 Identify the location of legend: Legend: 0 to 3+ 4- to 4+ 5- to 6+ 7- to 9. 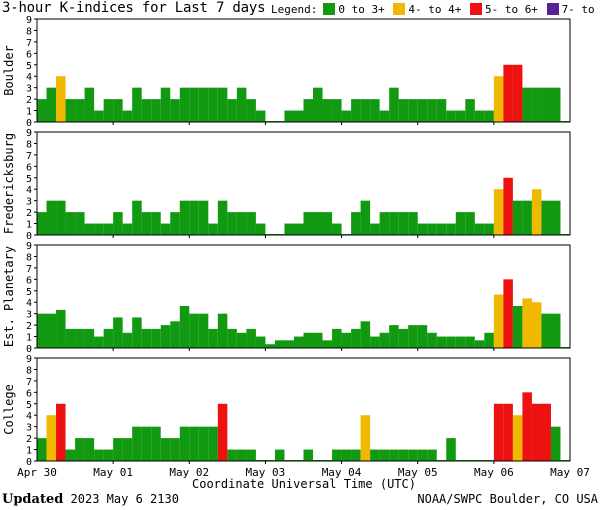
(435, 9).